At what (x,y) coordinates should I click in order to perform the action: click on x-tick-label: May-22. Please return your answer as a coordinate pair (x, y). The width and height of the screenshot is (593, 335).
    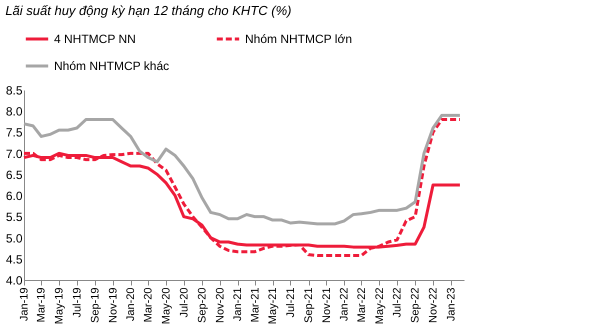
    Looking at the image, I should click on (380, 306).